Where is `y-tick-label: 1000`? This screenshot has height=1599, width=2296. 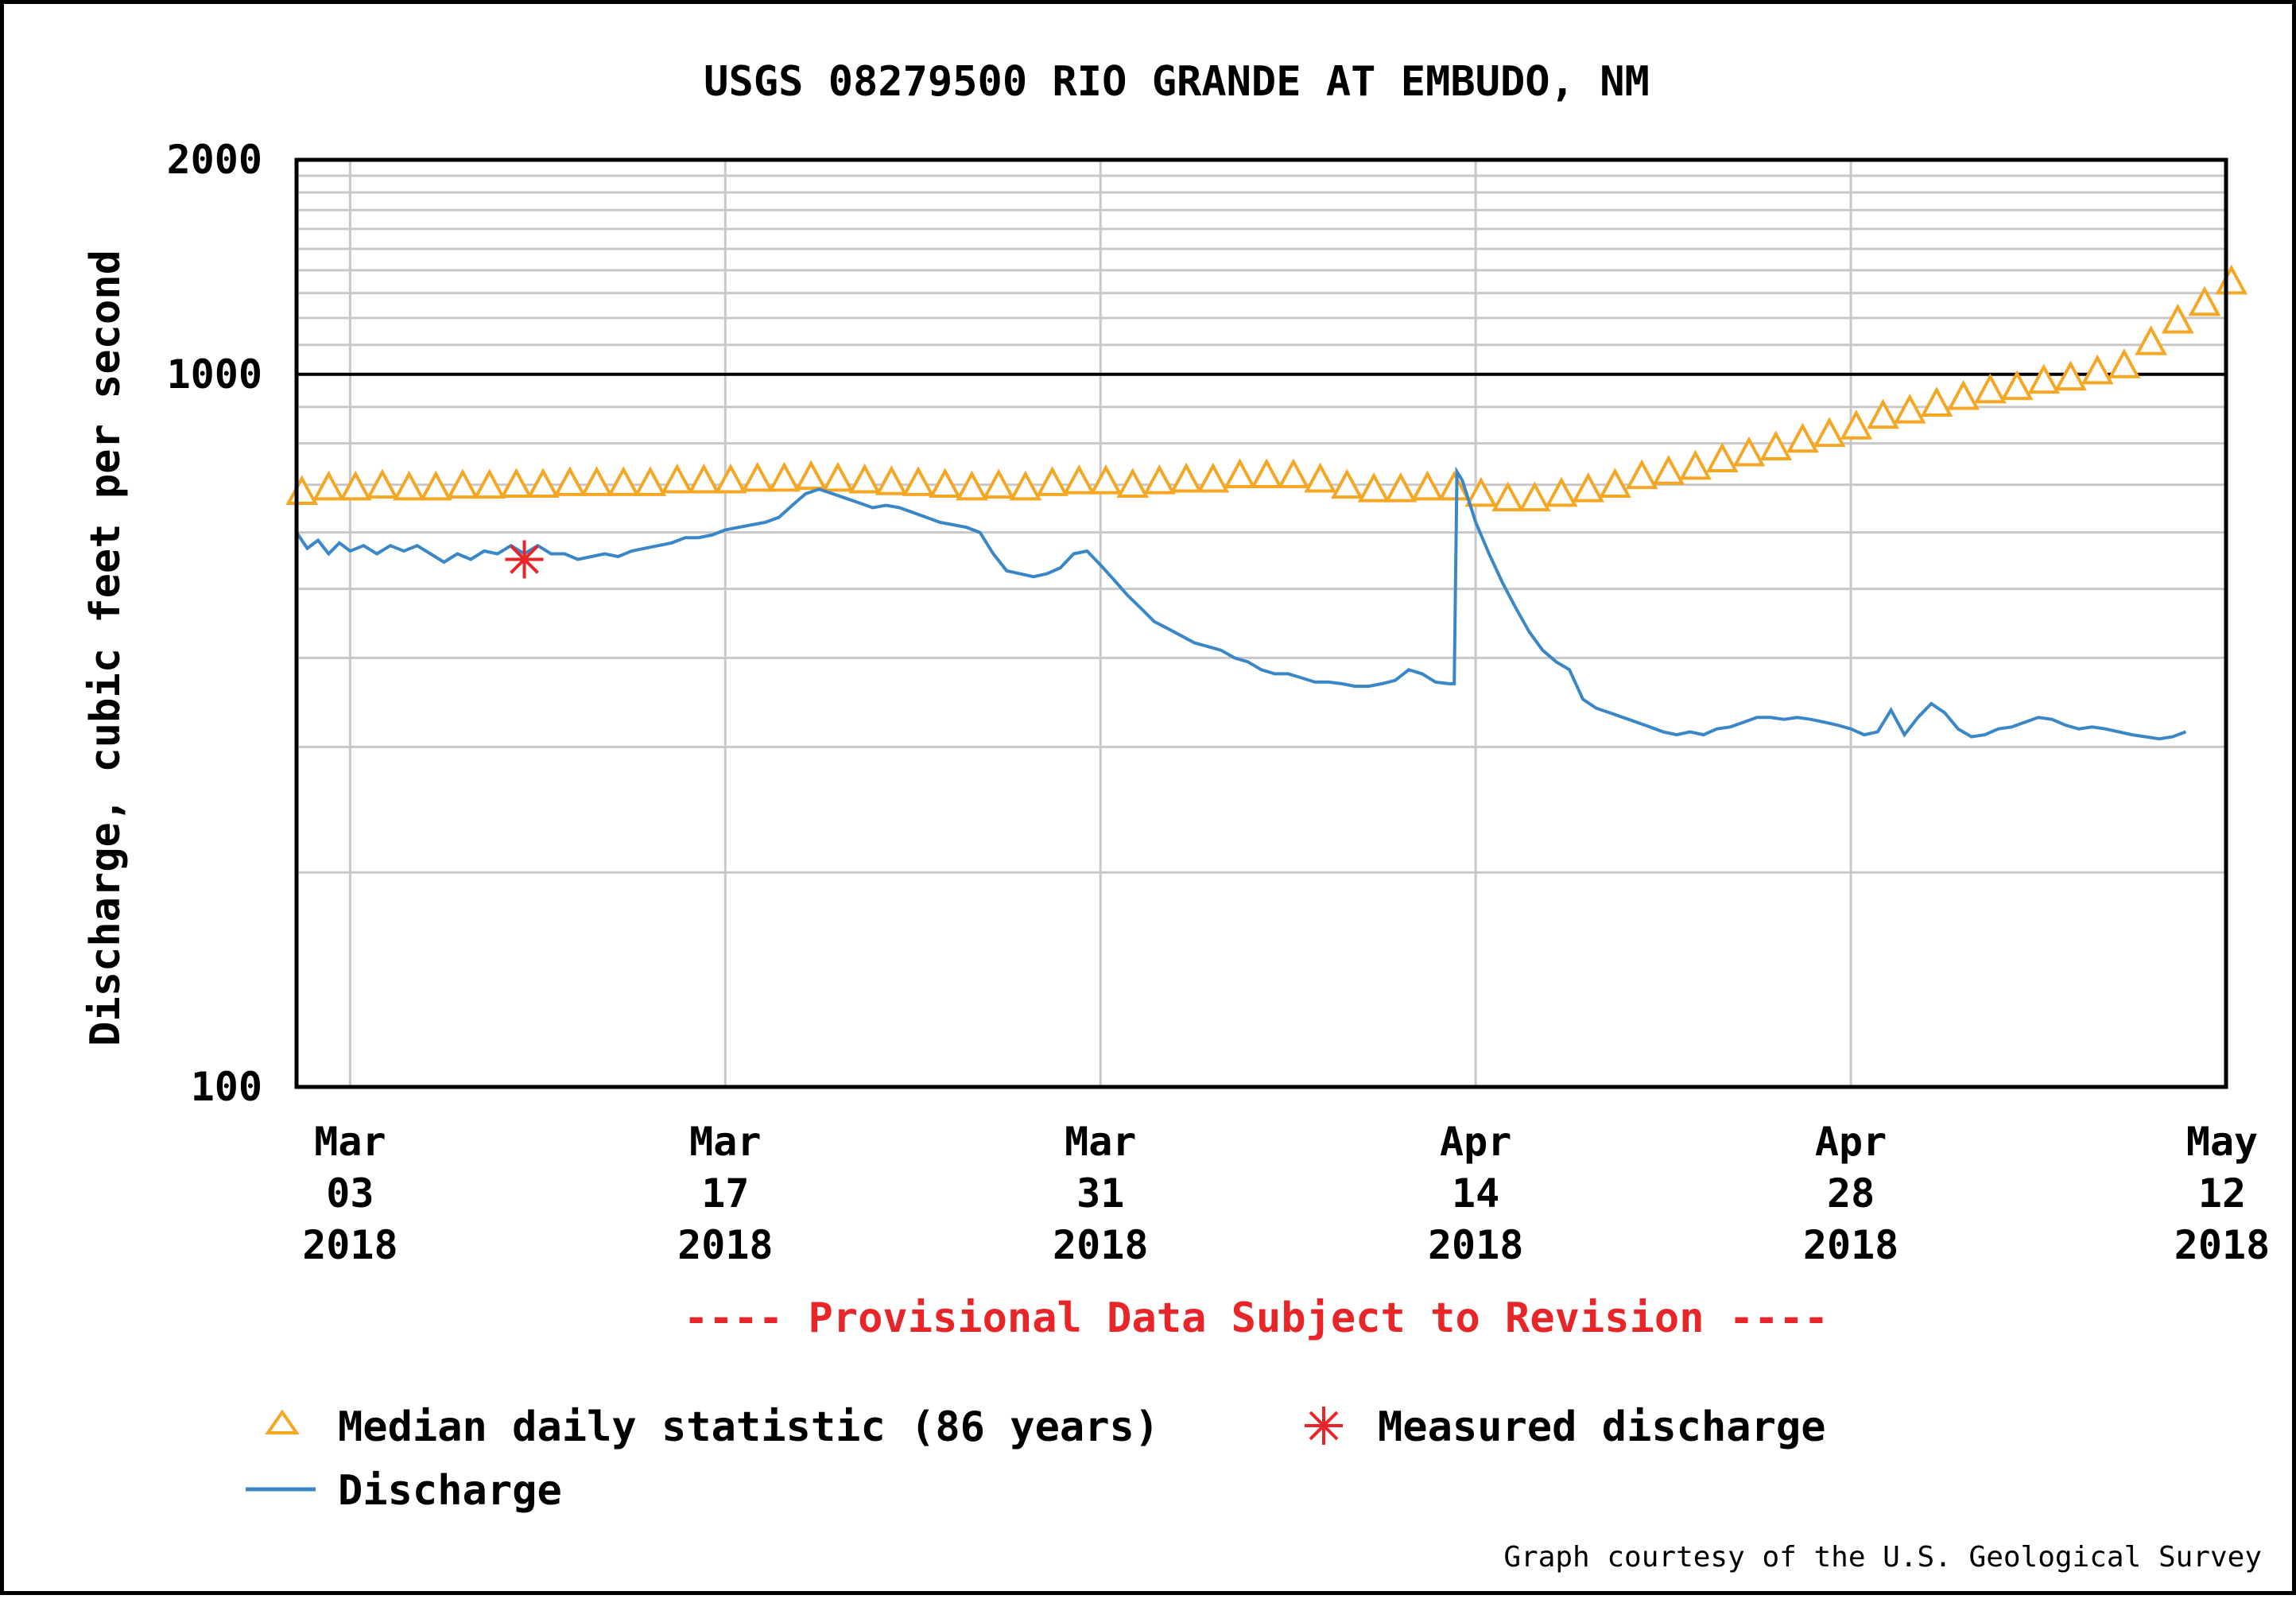
y-tick-label: 1000 is located at coordinates (214, 374).